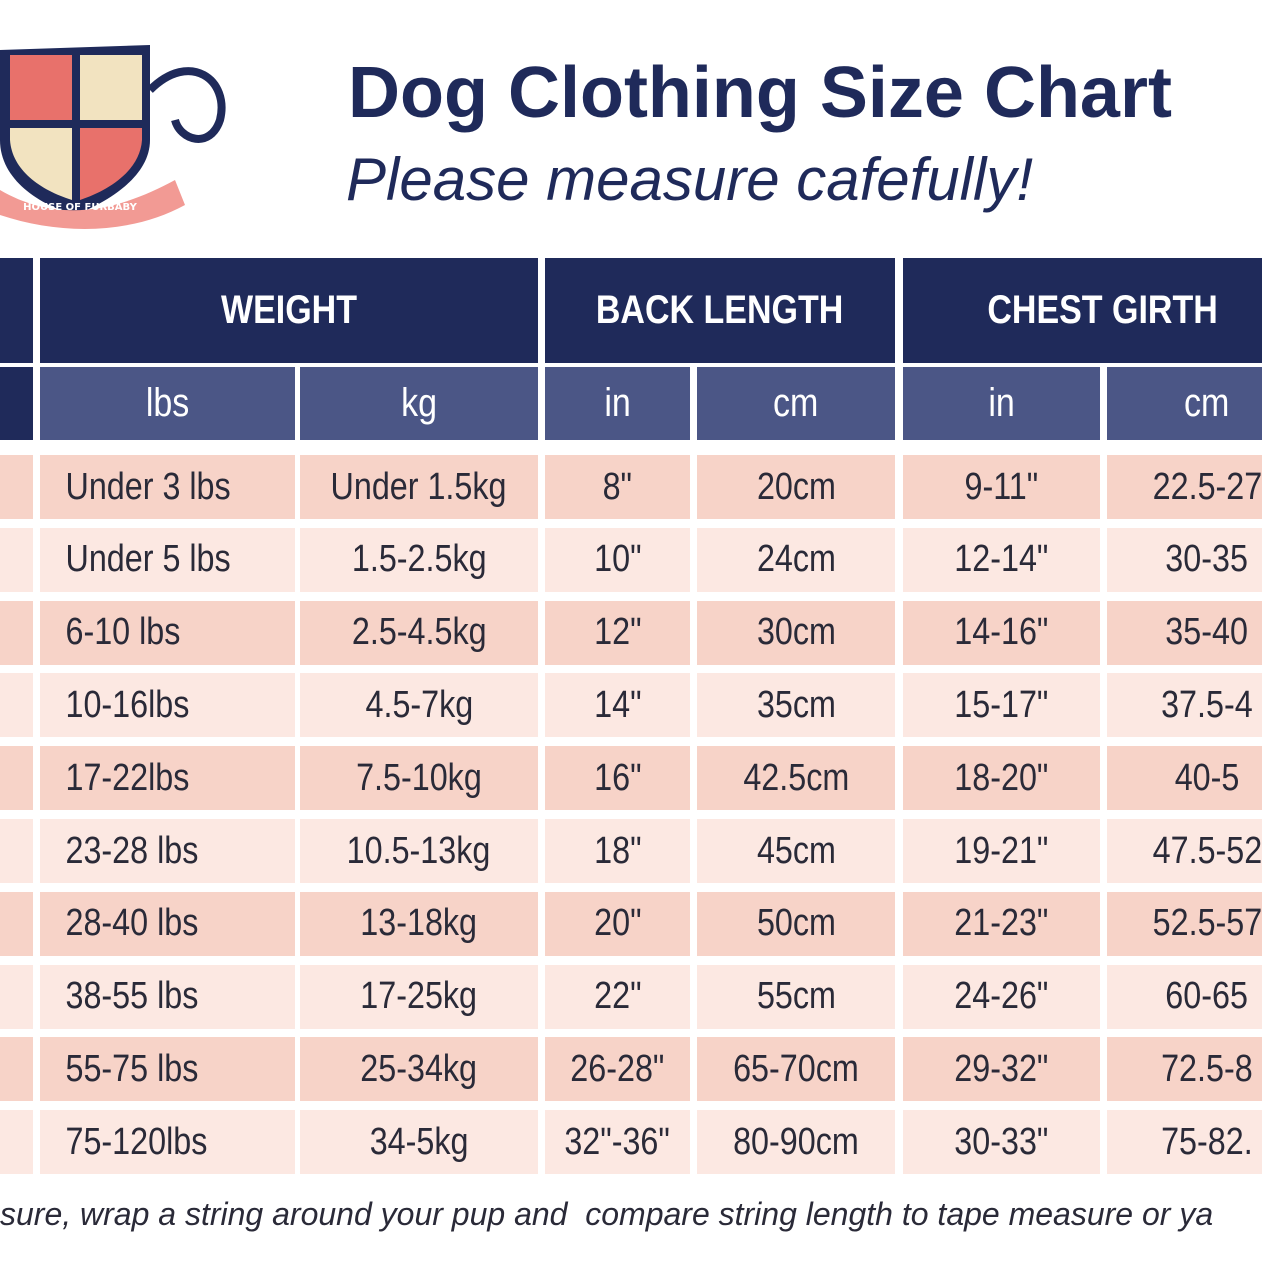 The height and width of the screenshot is (1262, 1262). I want to click on cell-text: 45cm, so click(796, 850).